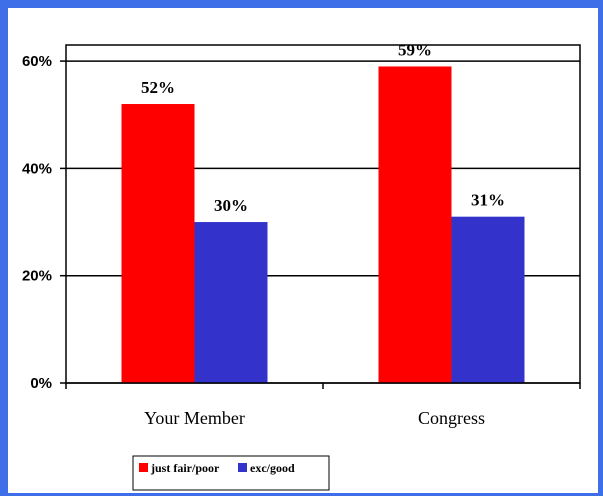 This screenshot has height=496, width=603. What do you see at coordinates (231, 473) in the screenshot?
I see `legend-box` at bounding box center [231, 473].